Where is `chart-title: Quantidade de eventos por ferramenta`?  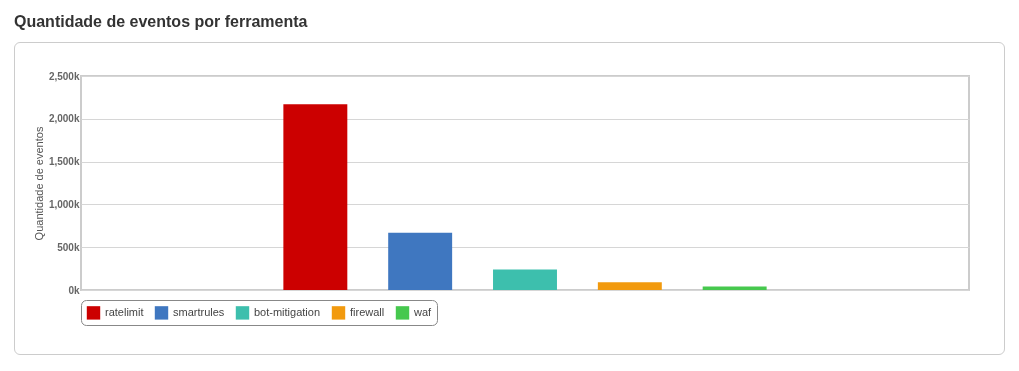 chart-title: Quantidade de eventos por ferramenta is located at coordinates (161, 22).